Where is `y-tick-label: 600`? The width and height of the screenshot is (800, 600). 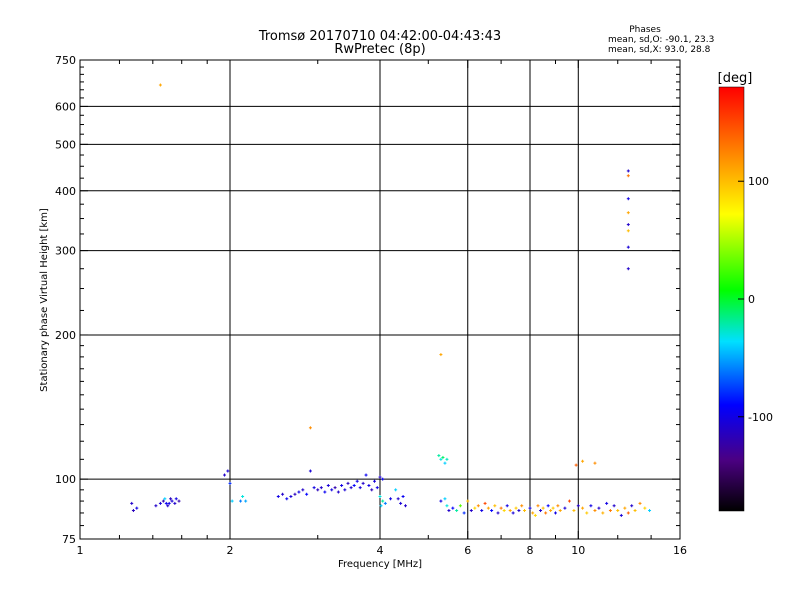 y-tick-label: 600 is located at coordinates (65, 106).